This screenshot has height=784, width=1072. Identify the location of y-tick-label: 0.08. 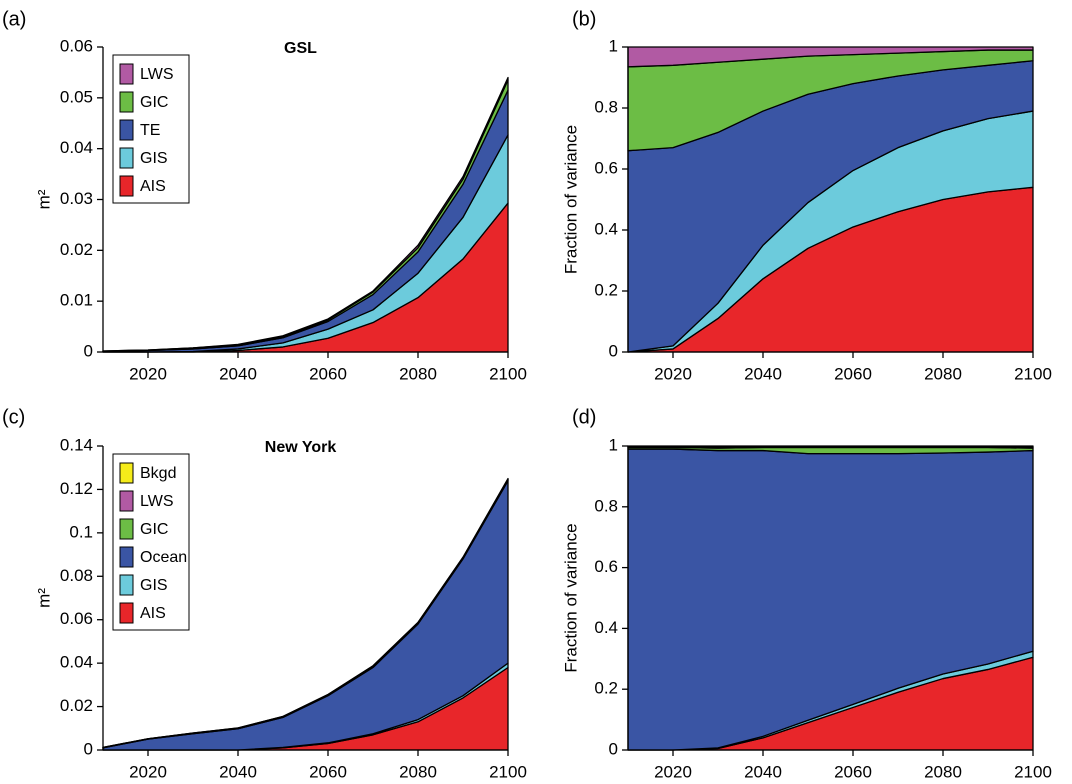
(76, 575).